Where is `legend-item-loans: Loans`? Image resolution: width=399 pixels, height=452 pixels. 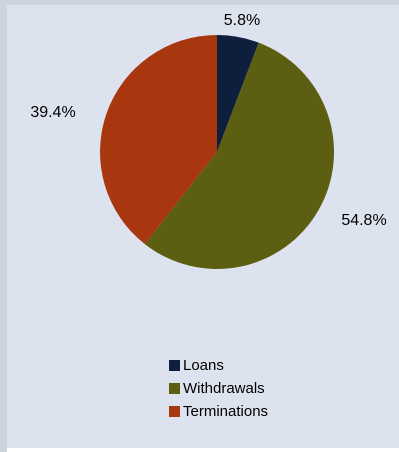
legend-item-loans: Loans is located at coordinates (218, 365).